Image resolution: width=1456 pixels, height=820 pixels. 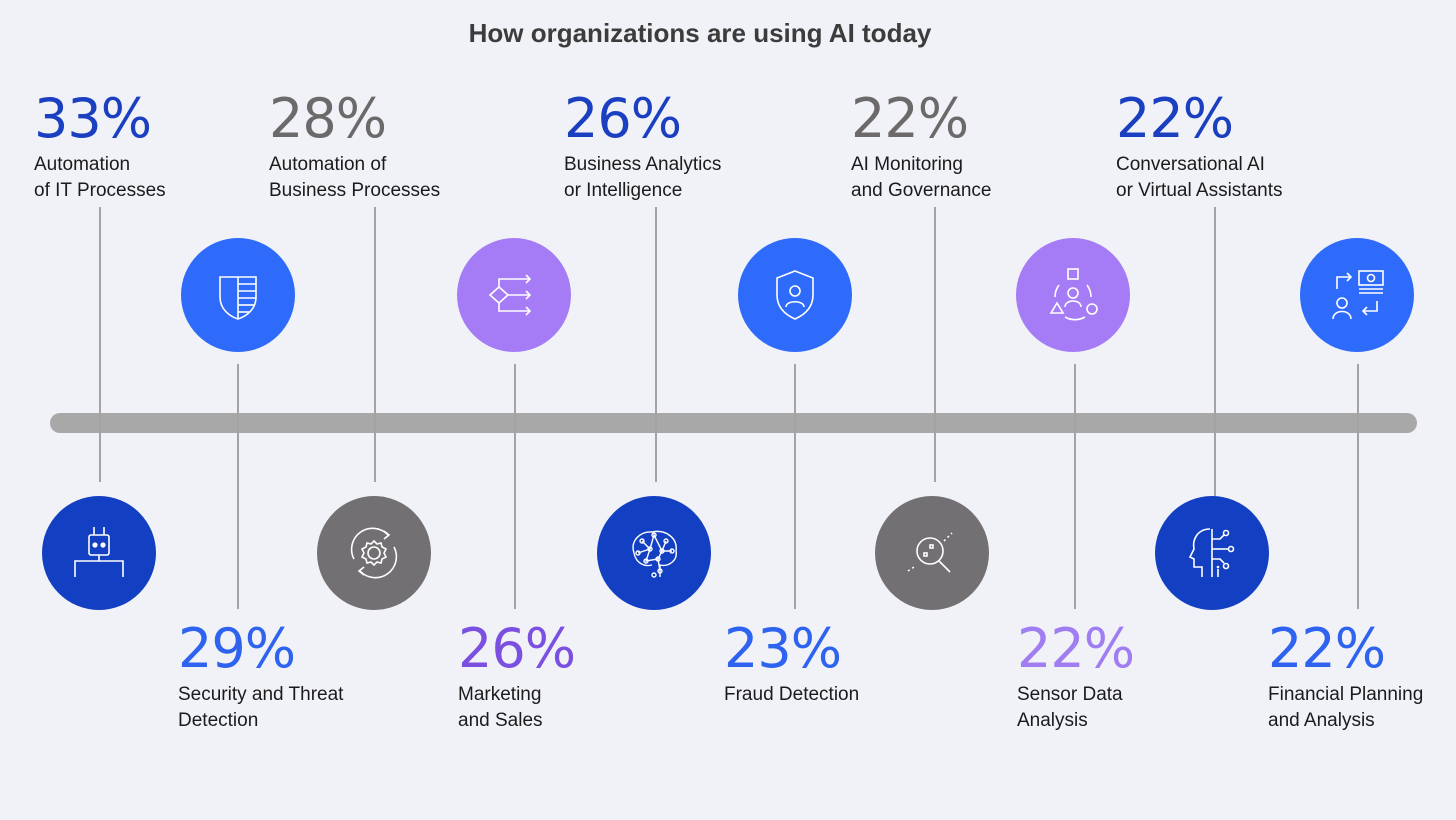 I want to click on security-circle, so click(x=238, y=295).